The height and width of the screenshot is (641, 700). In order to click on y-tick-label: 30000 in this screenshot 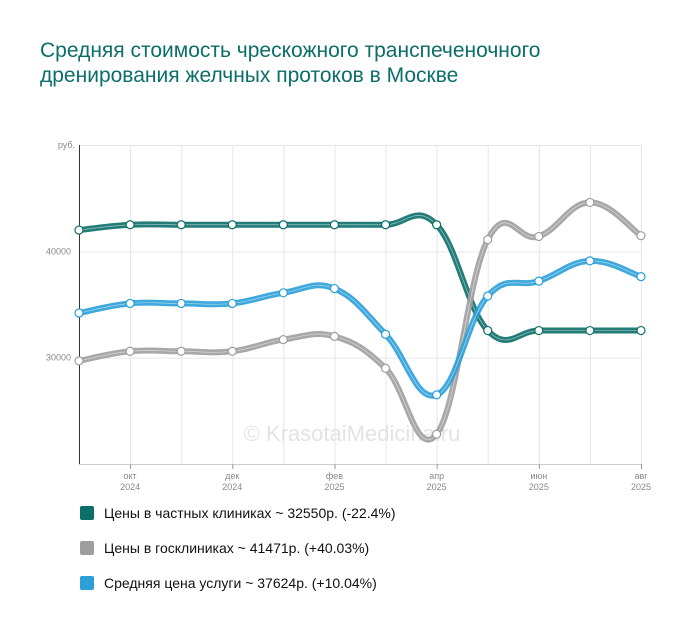, I will do `click(58, 358)`.